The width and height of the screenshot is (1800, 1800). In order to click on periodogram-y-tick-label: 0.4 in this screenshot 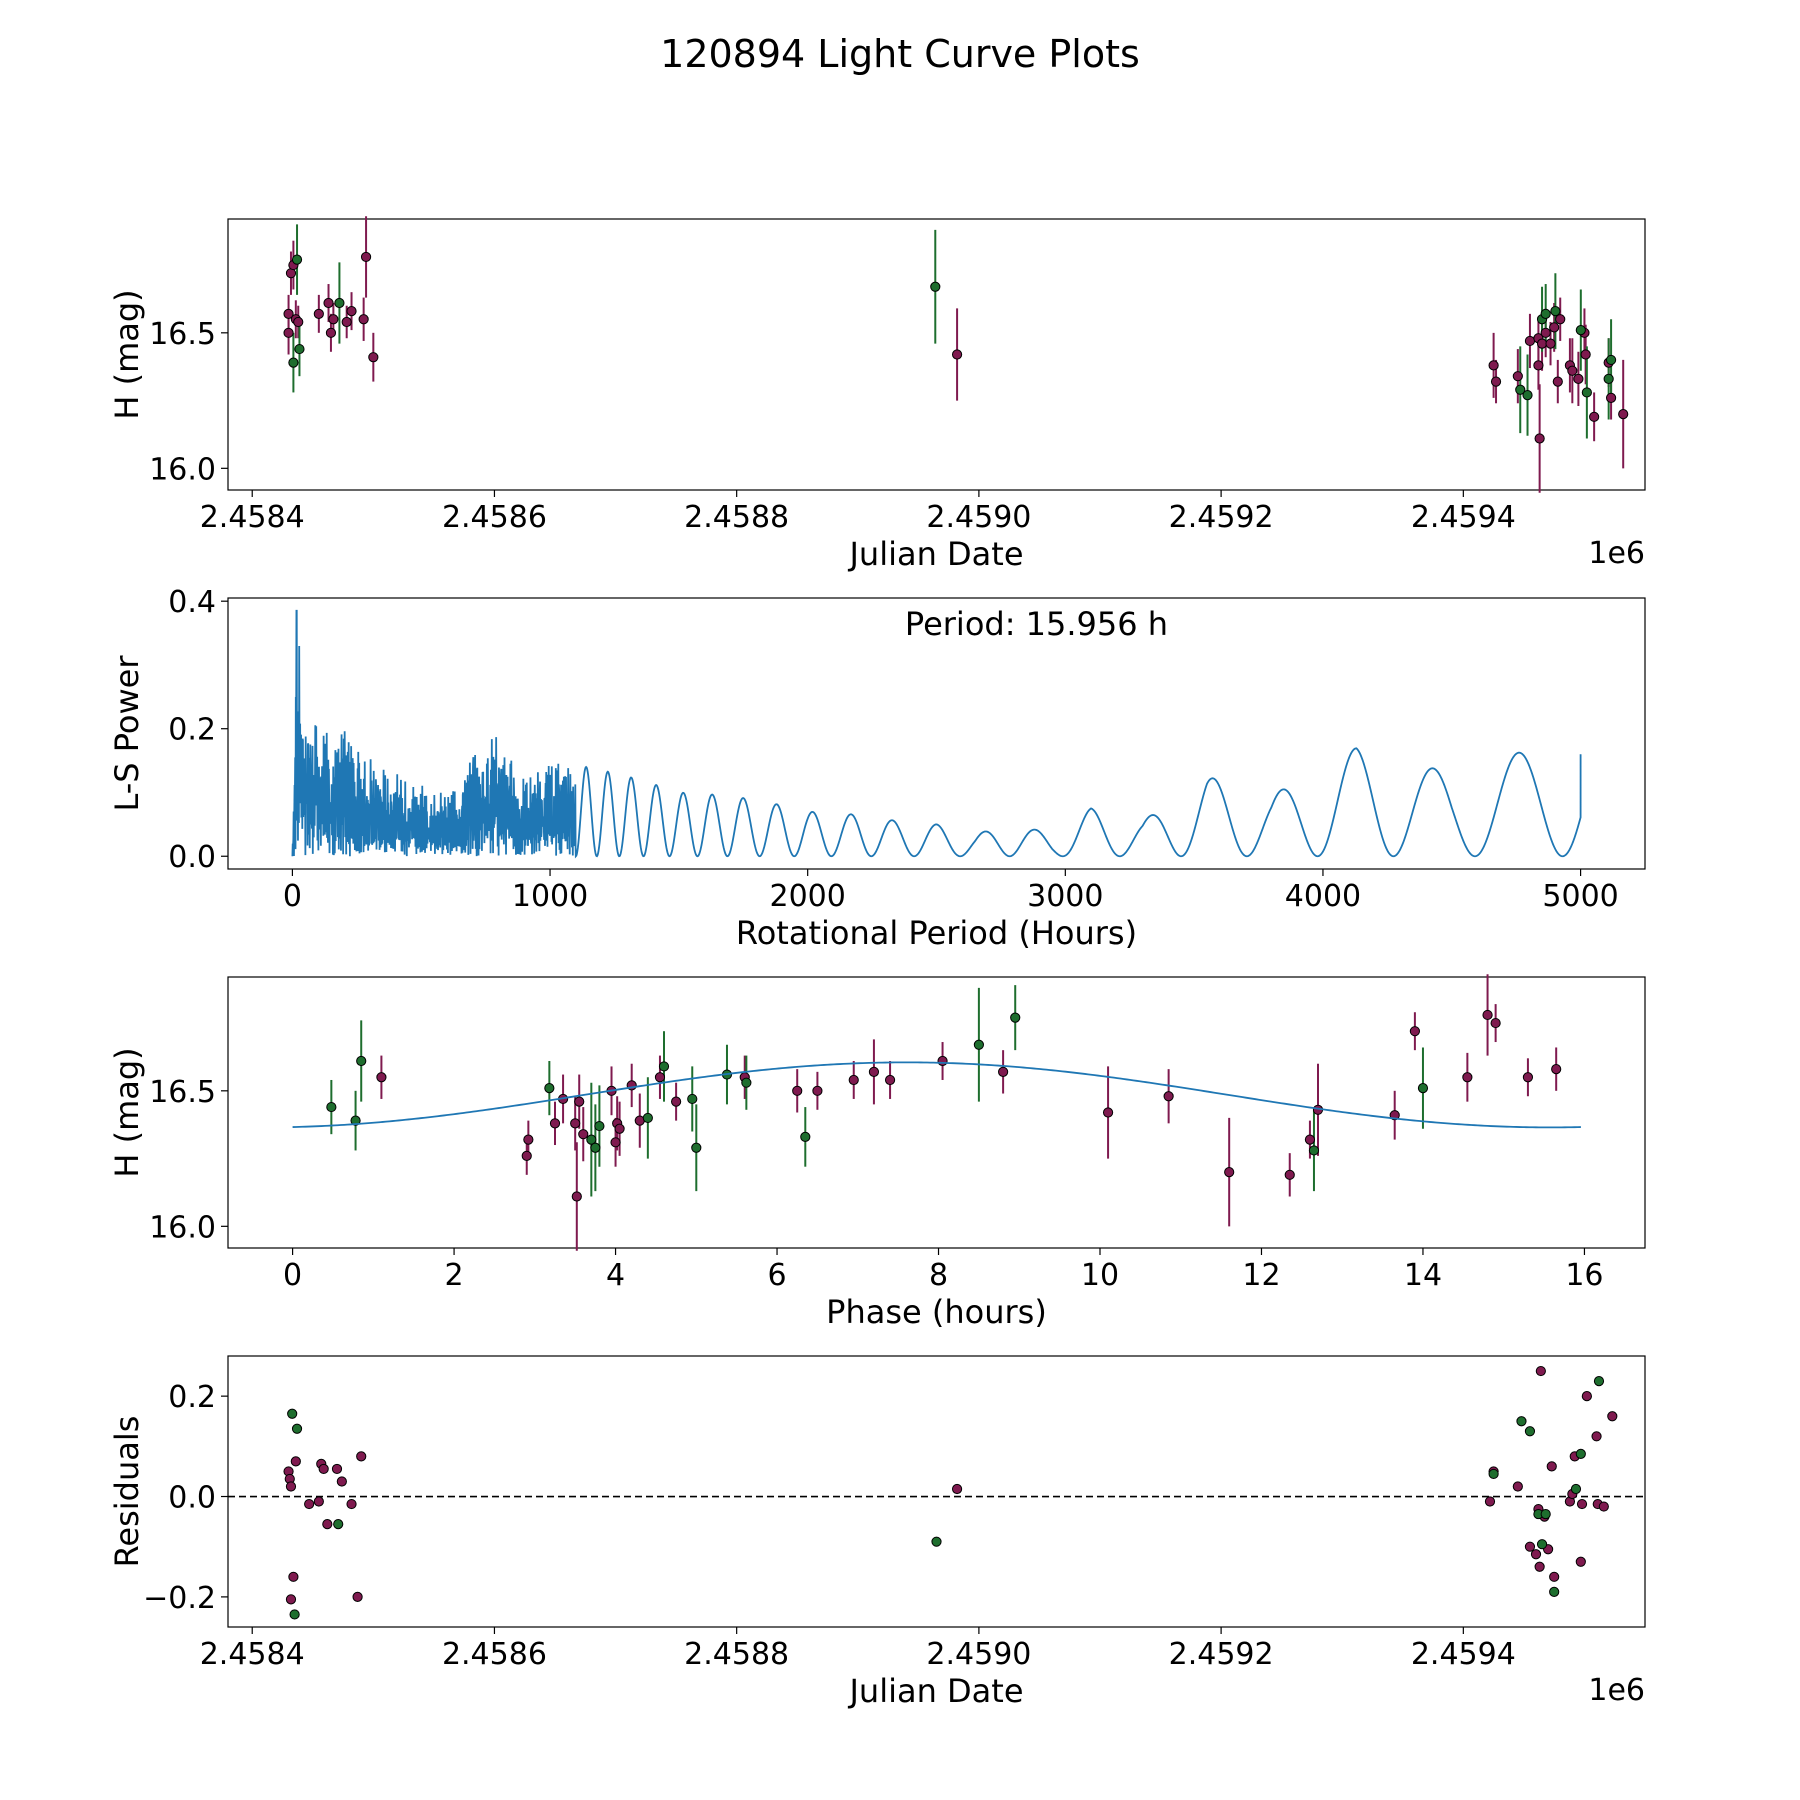, I will do `click(192, 602)`.